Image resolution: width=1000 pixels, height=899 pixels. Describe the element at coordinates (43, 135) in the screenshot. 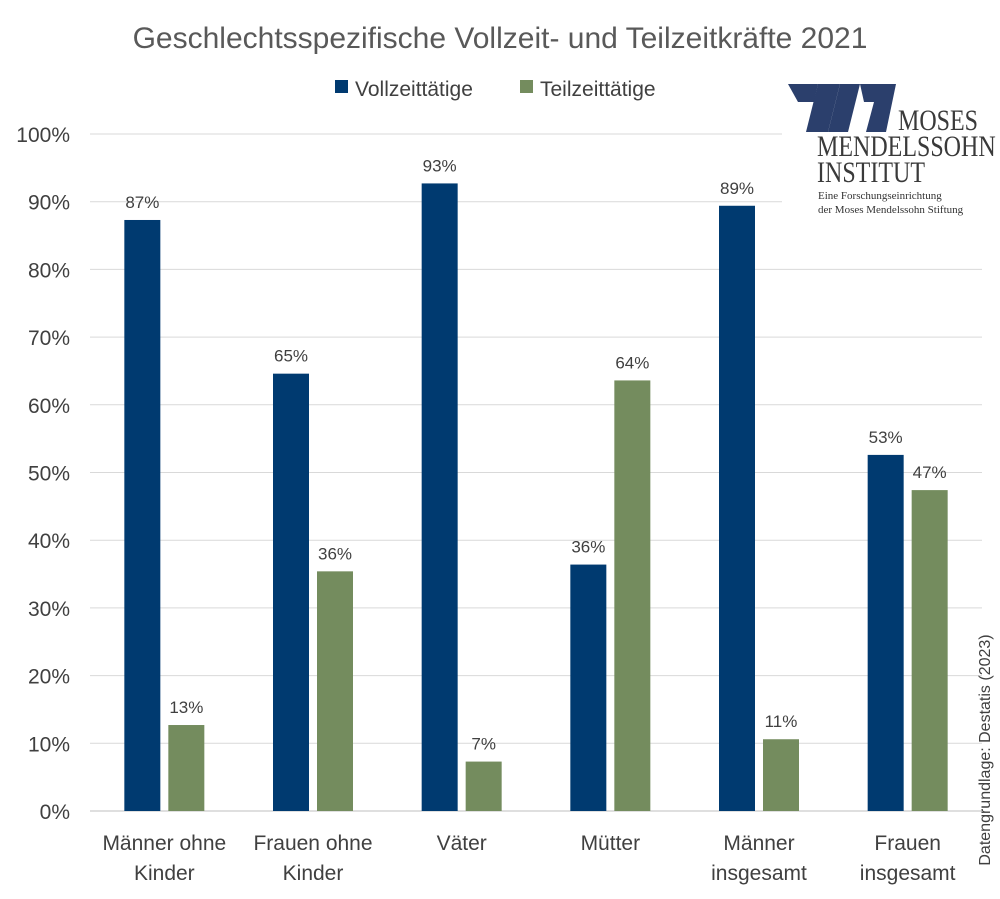

I see `y-tick-label: 100%` at that location.